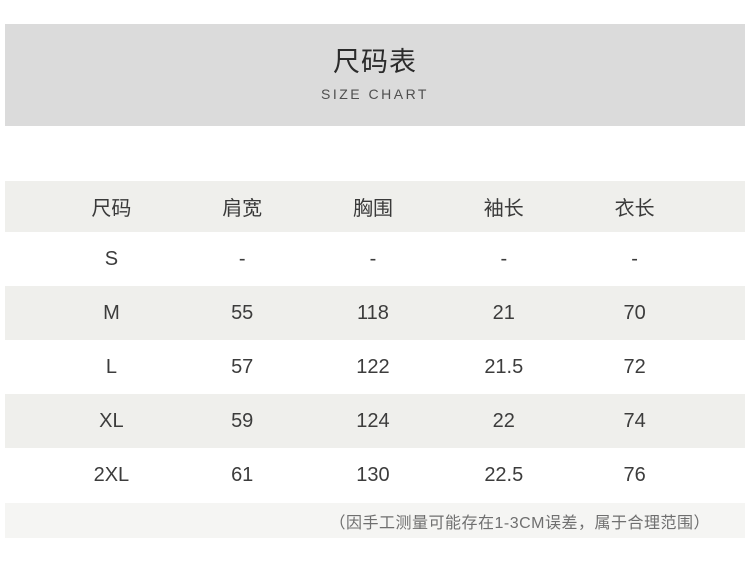  What do you see at coordinates (375, 62) in the screenshot?
I see `page-title: 尺码表` at bounding box center [375, 62].